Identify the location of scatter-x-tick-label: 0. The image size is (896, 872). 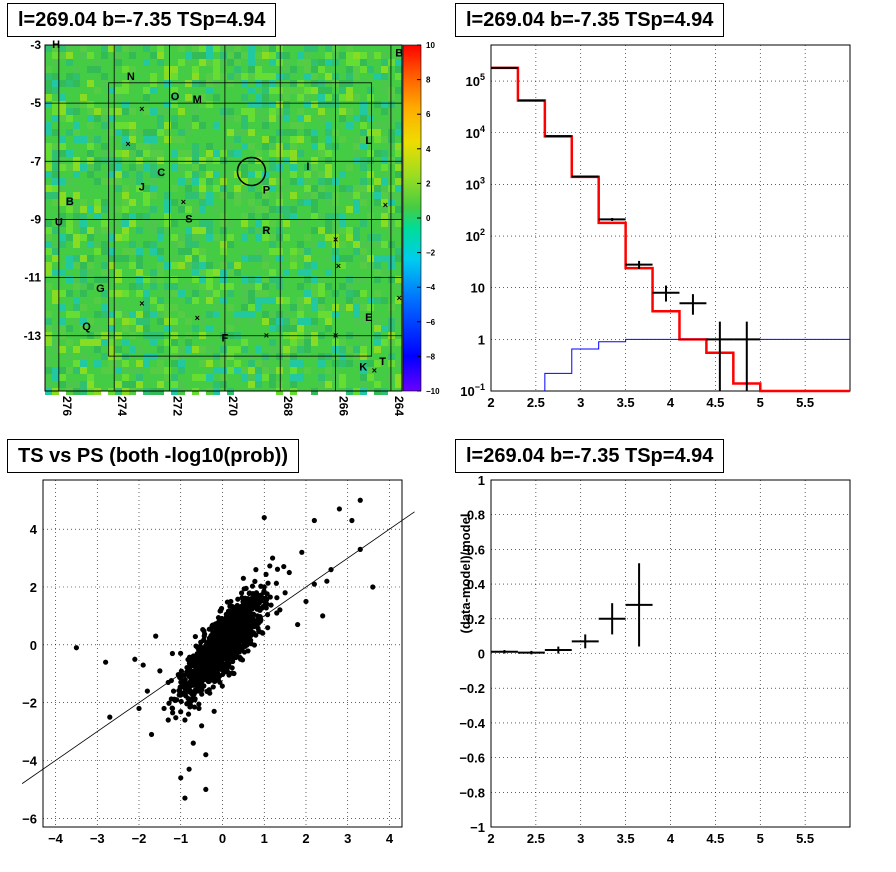
(222, 838).